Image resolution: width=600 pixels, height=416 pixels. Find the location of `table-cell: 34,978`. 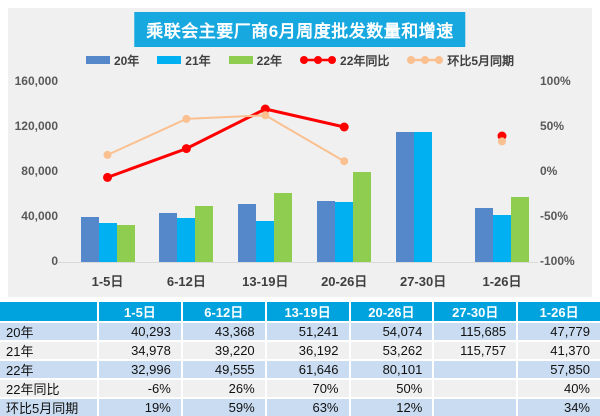

table-cell: 34,978 is located at coordinates (140, 350).